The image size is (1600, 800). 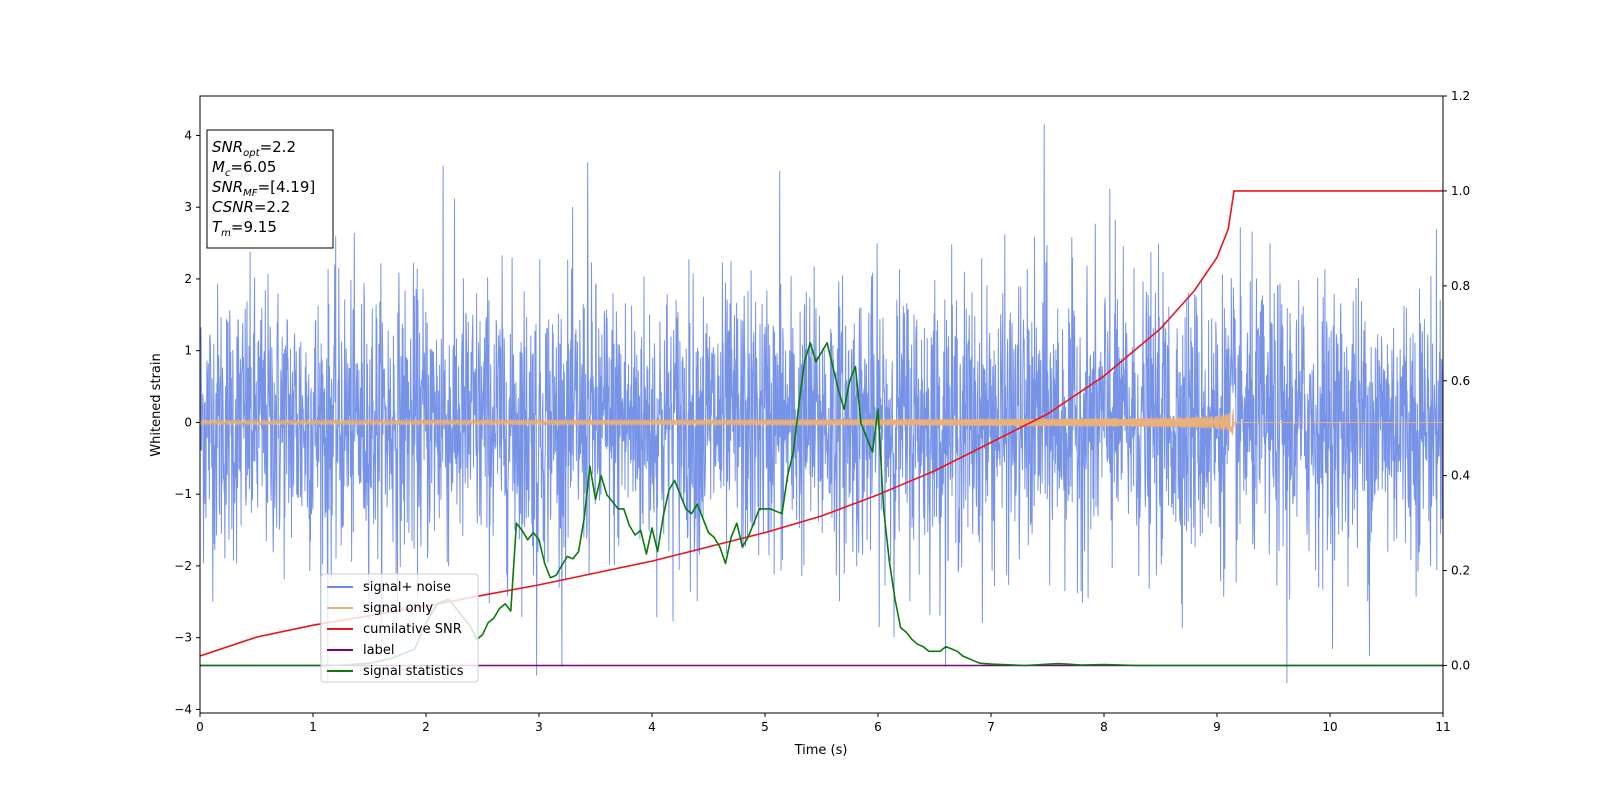 I want to click on x-tick-label: 6, so click(x=878, y=727).